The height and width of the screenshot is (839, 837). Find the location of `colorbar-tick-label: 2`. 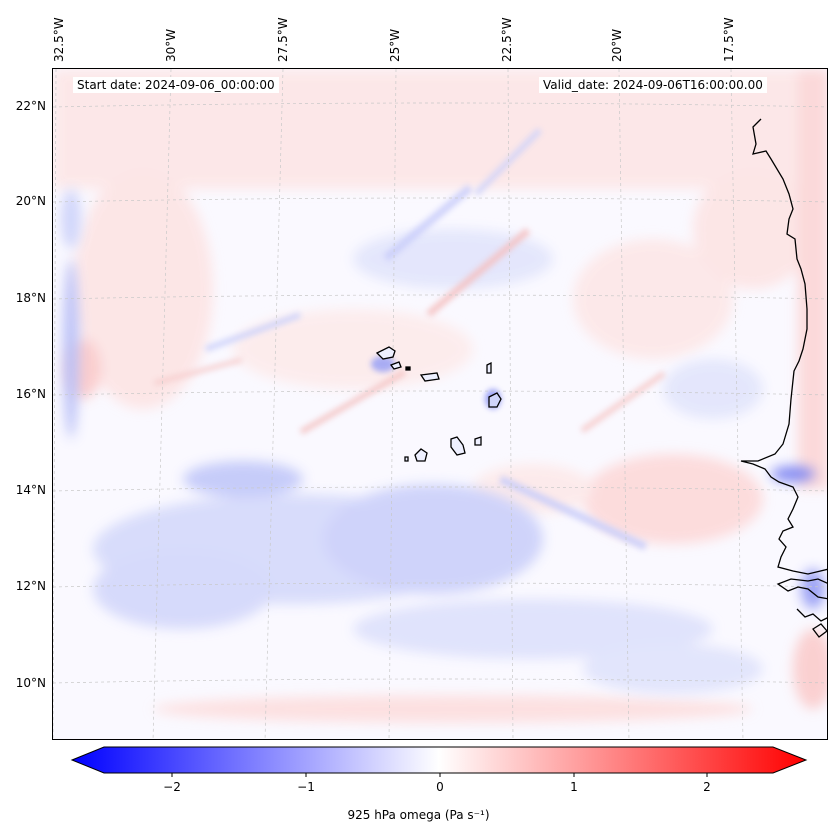

colorbar-tick-label: 2 is located at coordinates (707, 787).